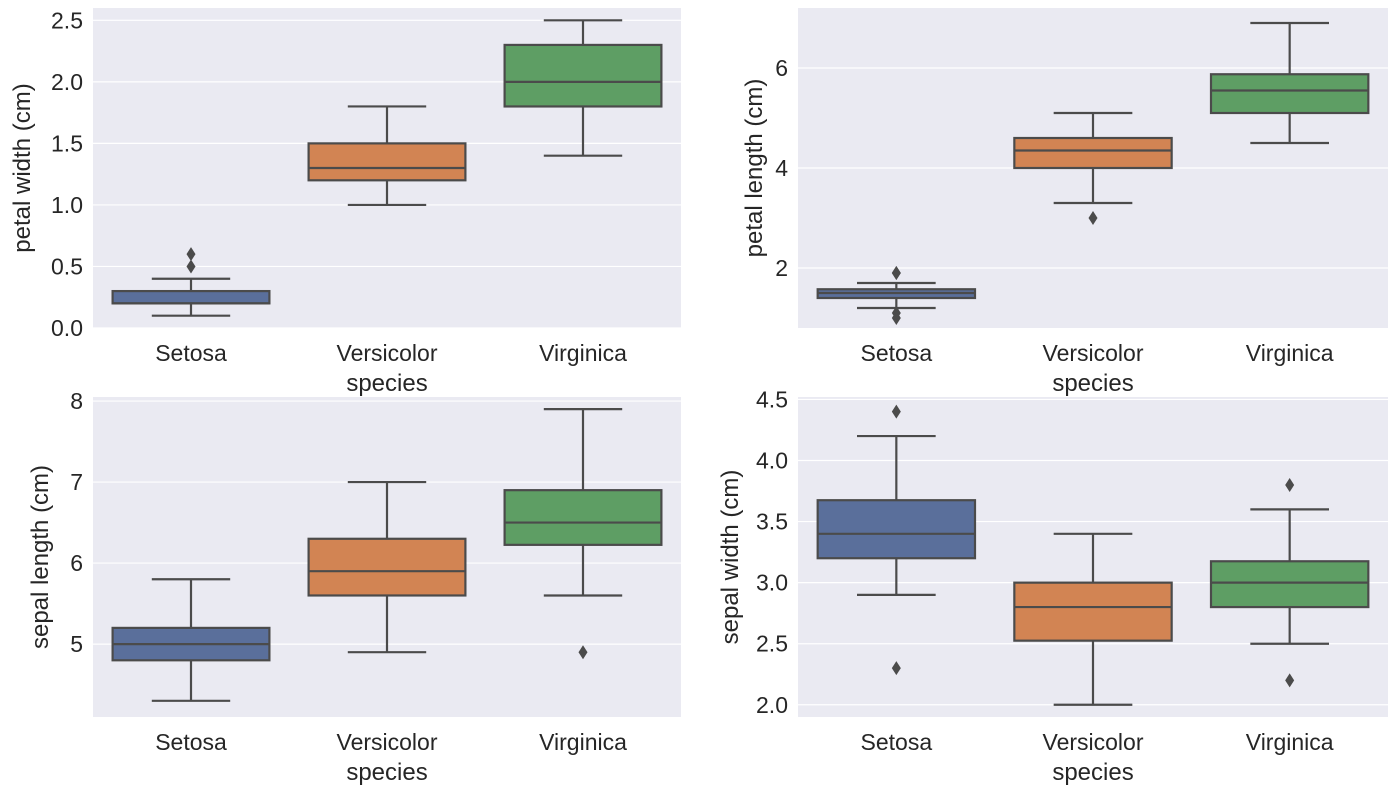  I want to click on y-tick-label: 0.0, so click(67, 328).